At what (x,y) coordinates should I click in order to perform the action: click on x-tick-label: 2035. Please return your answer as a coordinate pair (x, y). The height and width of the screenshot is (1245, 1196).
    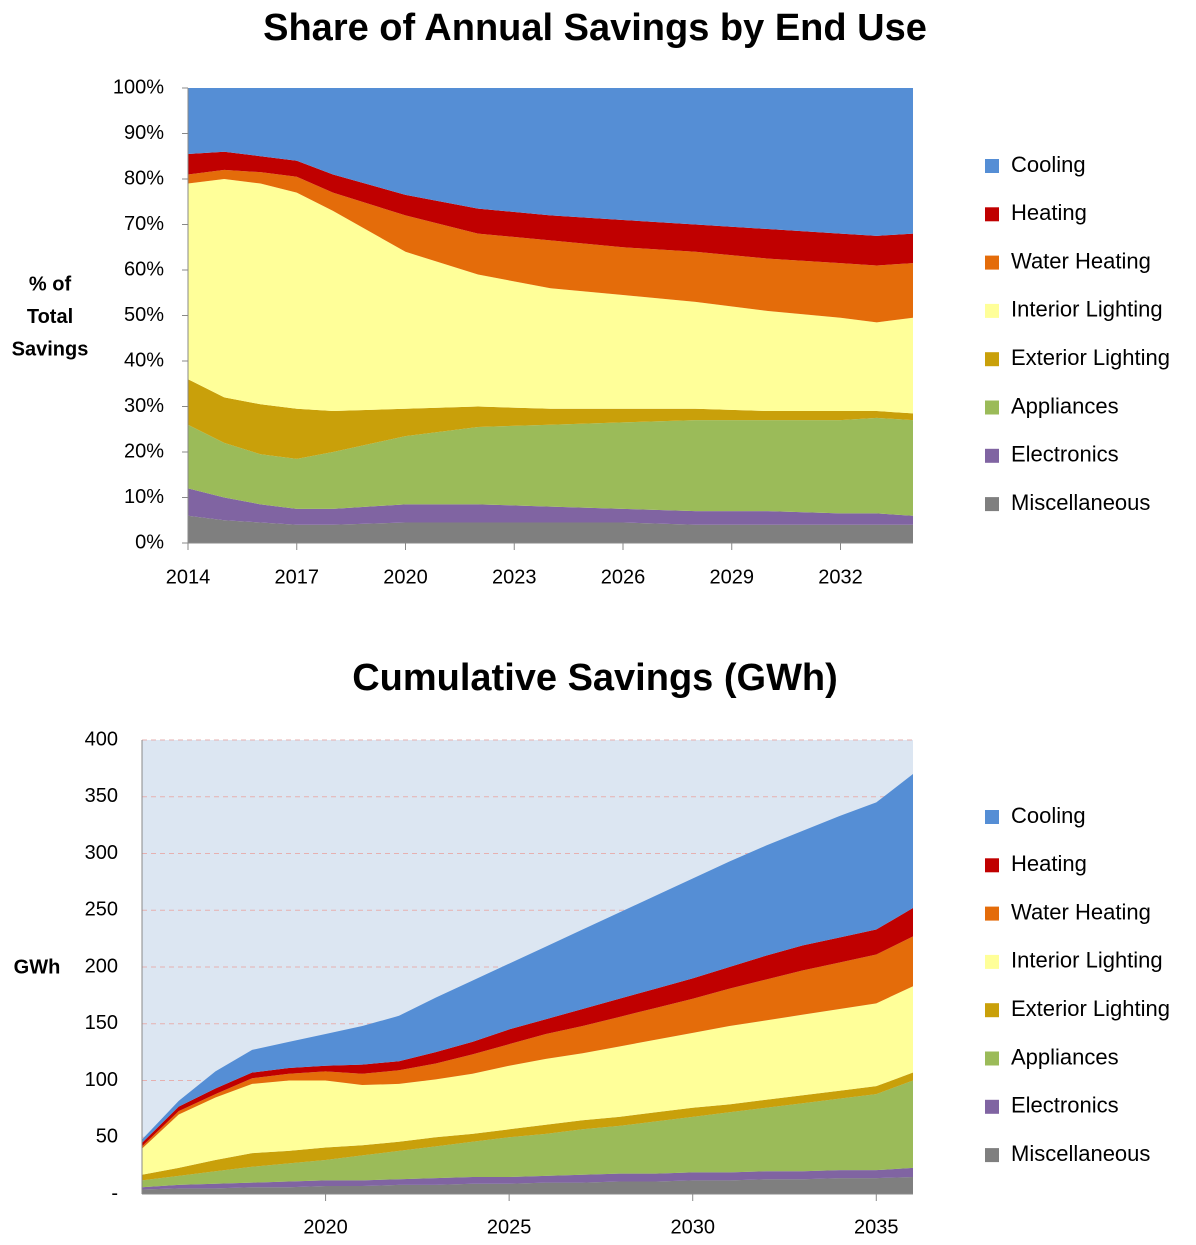
    Looking at the image, I should click on (876, 1227).